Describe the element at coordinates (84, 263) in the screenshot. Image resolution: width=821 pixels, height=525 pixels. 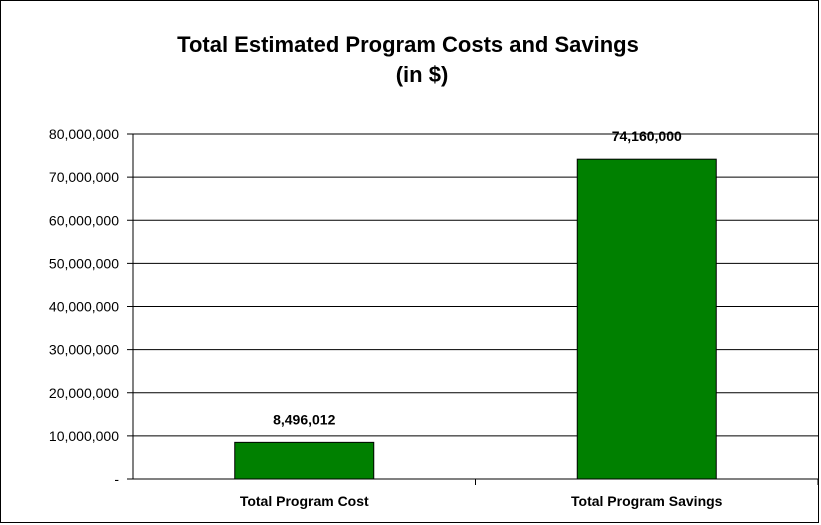
I see `y-tick-label: 50,000,000` at that location.